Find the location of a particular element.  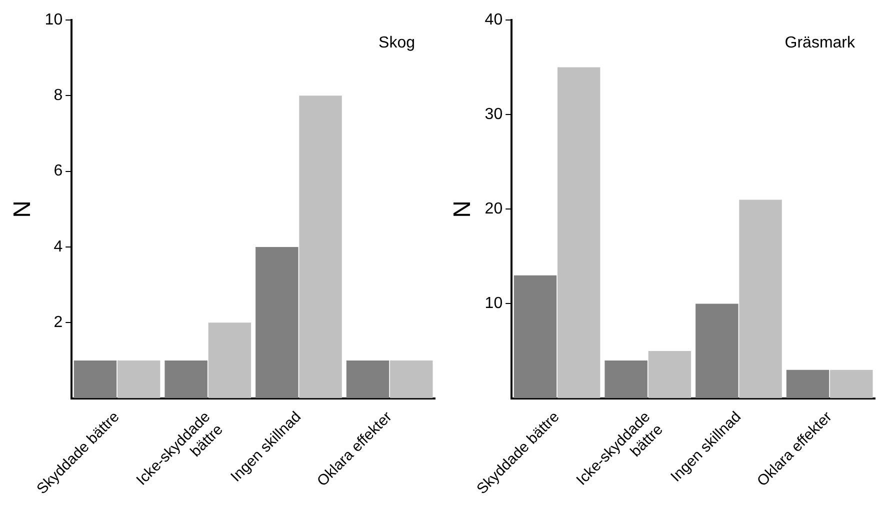

y-tick-label: 20 is located at coordinates (493, 209).